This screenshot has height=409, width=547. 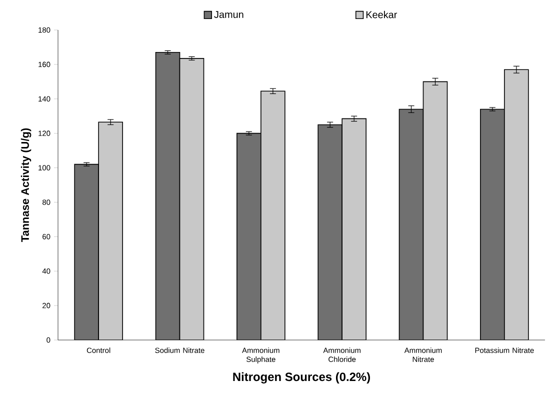 I want to click on legend-label: Jamun, so click(x=229, y=14).